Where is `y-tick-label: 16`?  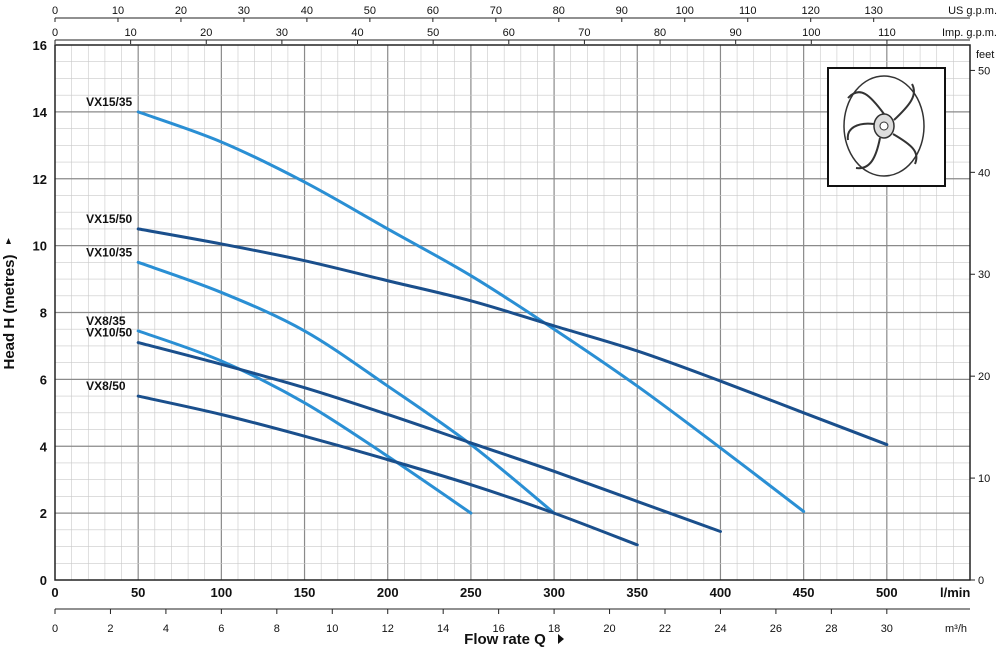
y-tick-label: 16 is located at coordinates (40, 45).